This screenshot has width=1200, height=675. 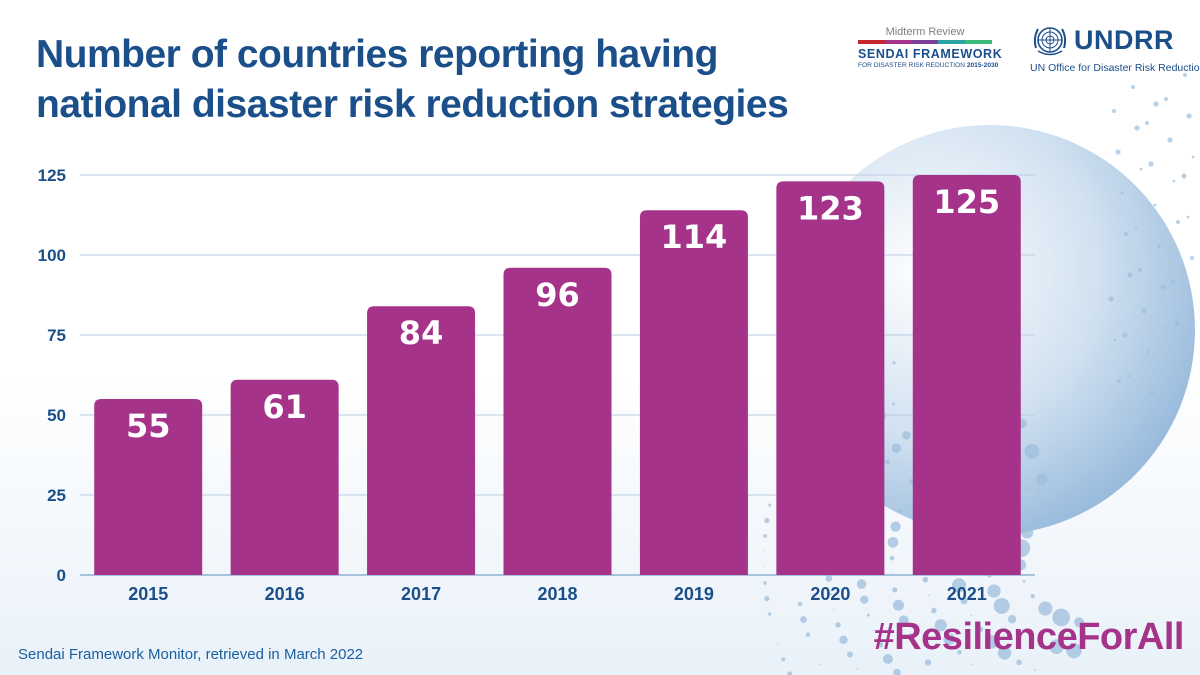 I want to click on x-tick-label: 2017, so click(x=421, y=594).